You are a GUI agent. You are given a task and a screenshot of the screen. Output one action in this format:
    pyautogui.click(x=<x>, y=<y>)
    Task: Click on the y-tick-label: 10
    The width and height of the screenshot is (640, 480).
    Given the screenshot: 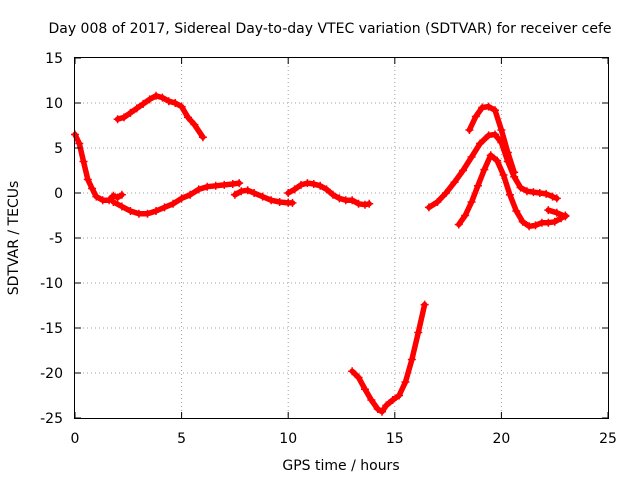 What is the action you would take?
    pyautogui.click(x=54, y=104)
    